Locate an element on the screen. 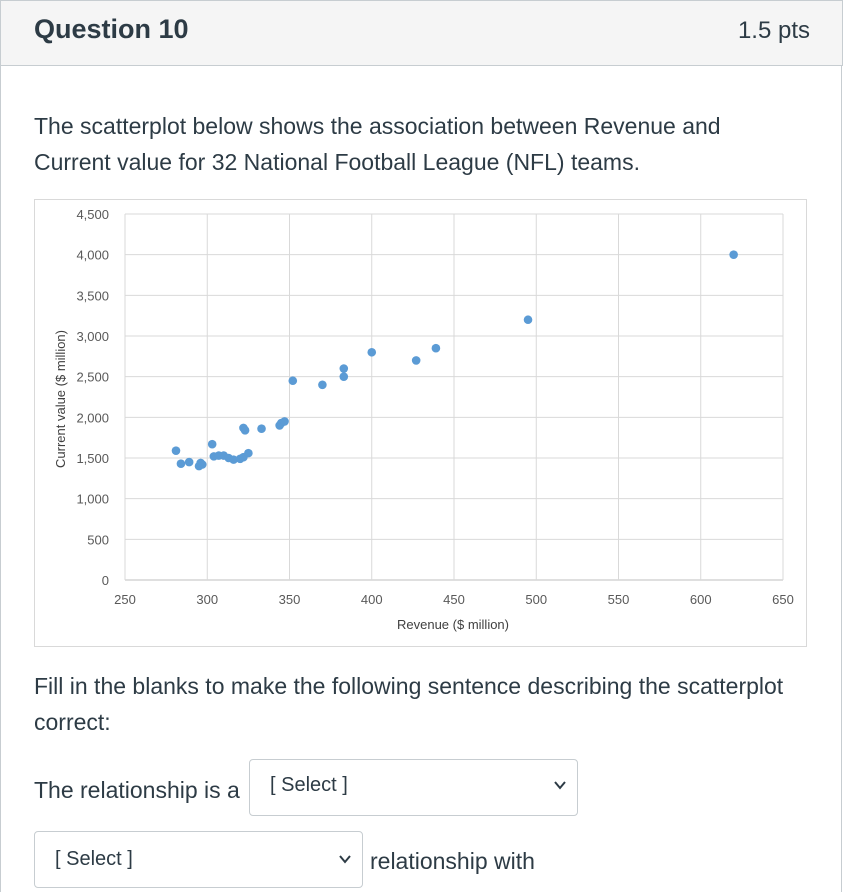  x-tick-label: 550 is located at coordinates (619, 599).